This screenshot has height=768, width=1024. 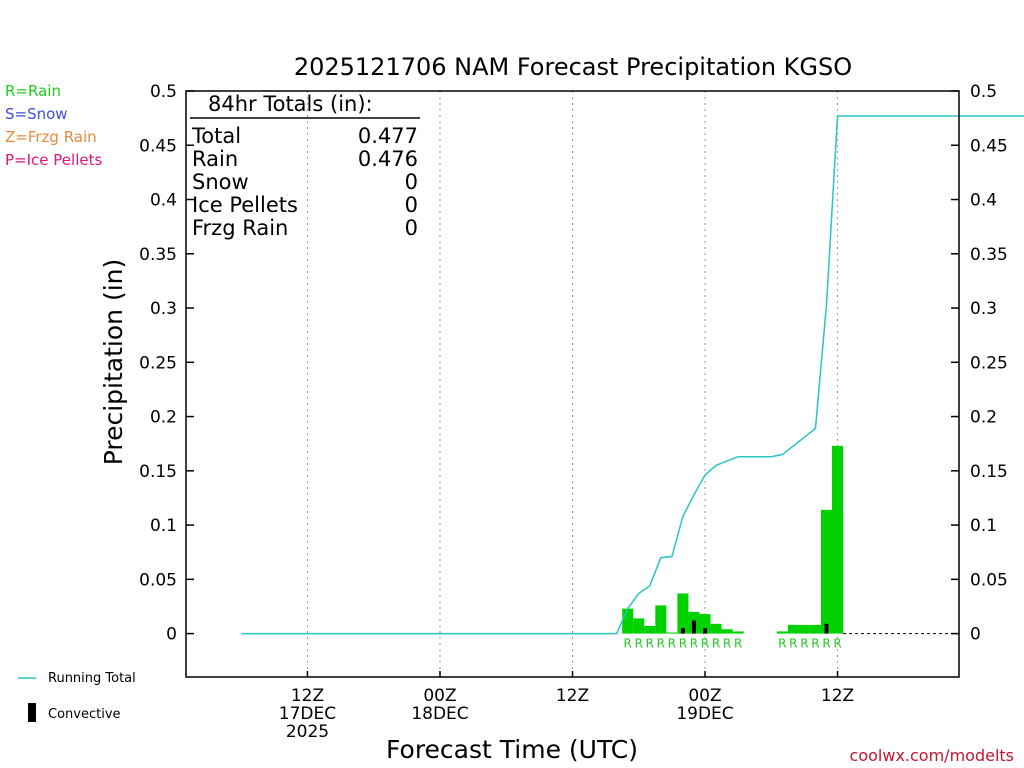 What do you see at coordinates (92, 678) in the screenshot?
I see `running-total-legend-label: Running Total` at bounding box center [92, 678].